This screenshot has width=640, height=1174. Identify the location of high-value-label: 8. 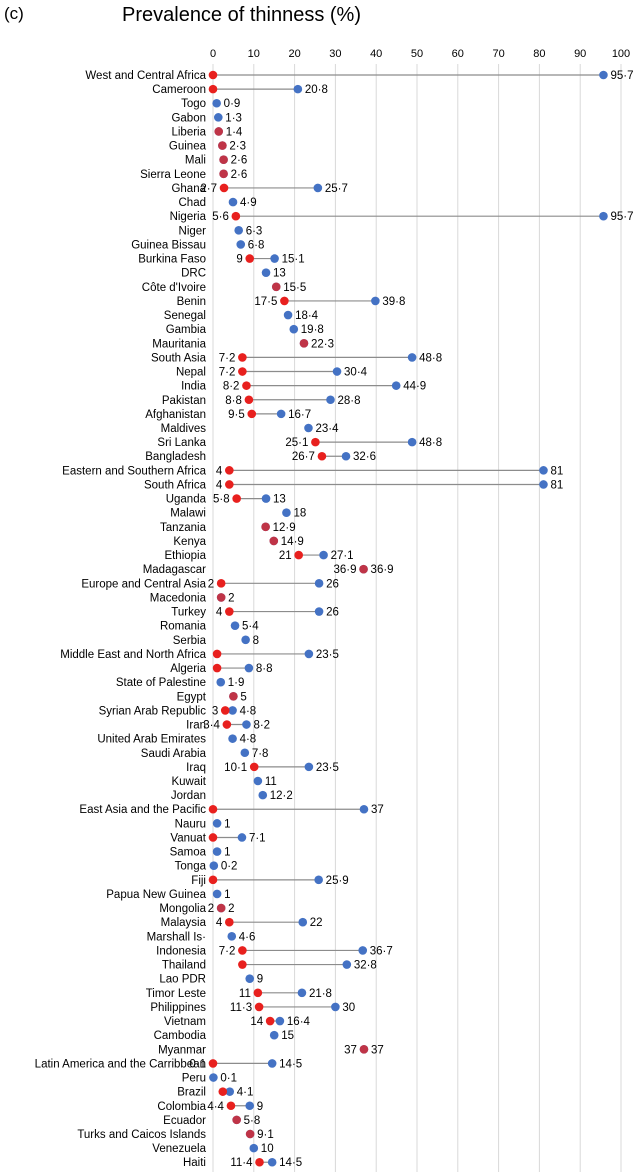
(256, 641).